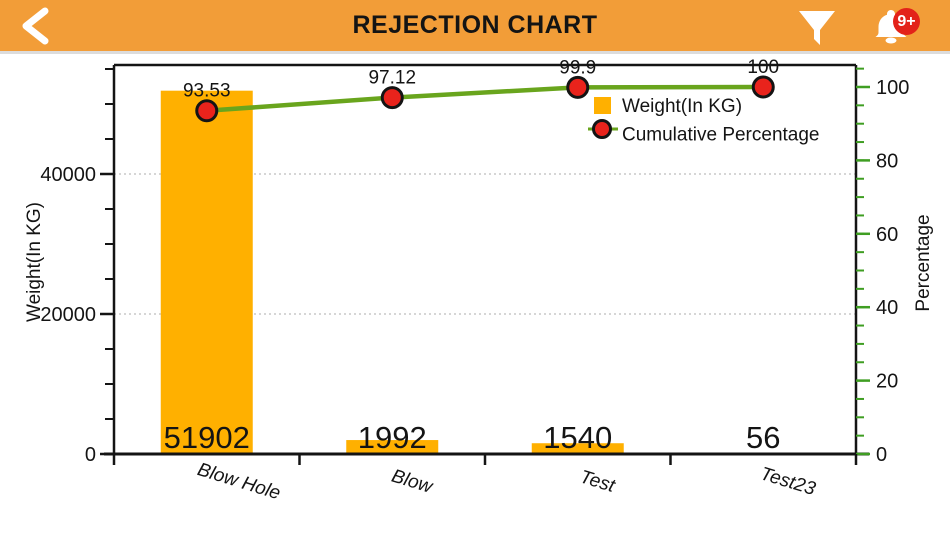 The width and height of the screenshot is (950, 539). I want to click on notification-badge: 9+, so click(906, 21).